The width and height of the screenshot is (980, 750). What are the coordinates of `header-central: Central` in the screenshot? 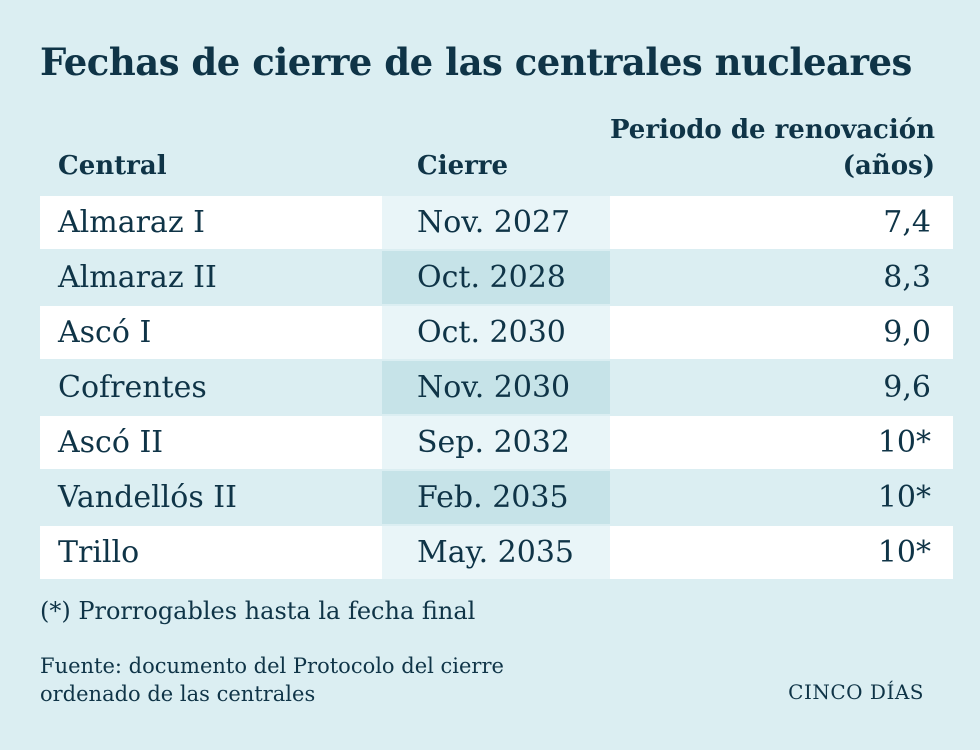 It's located at (112, 166).